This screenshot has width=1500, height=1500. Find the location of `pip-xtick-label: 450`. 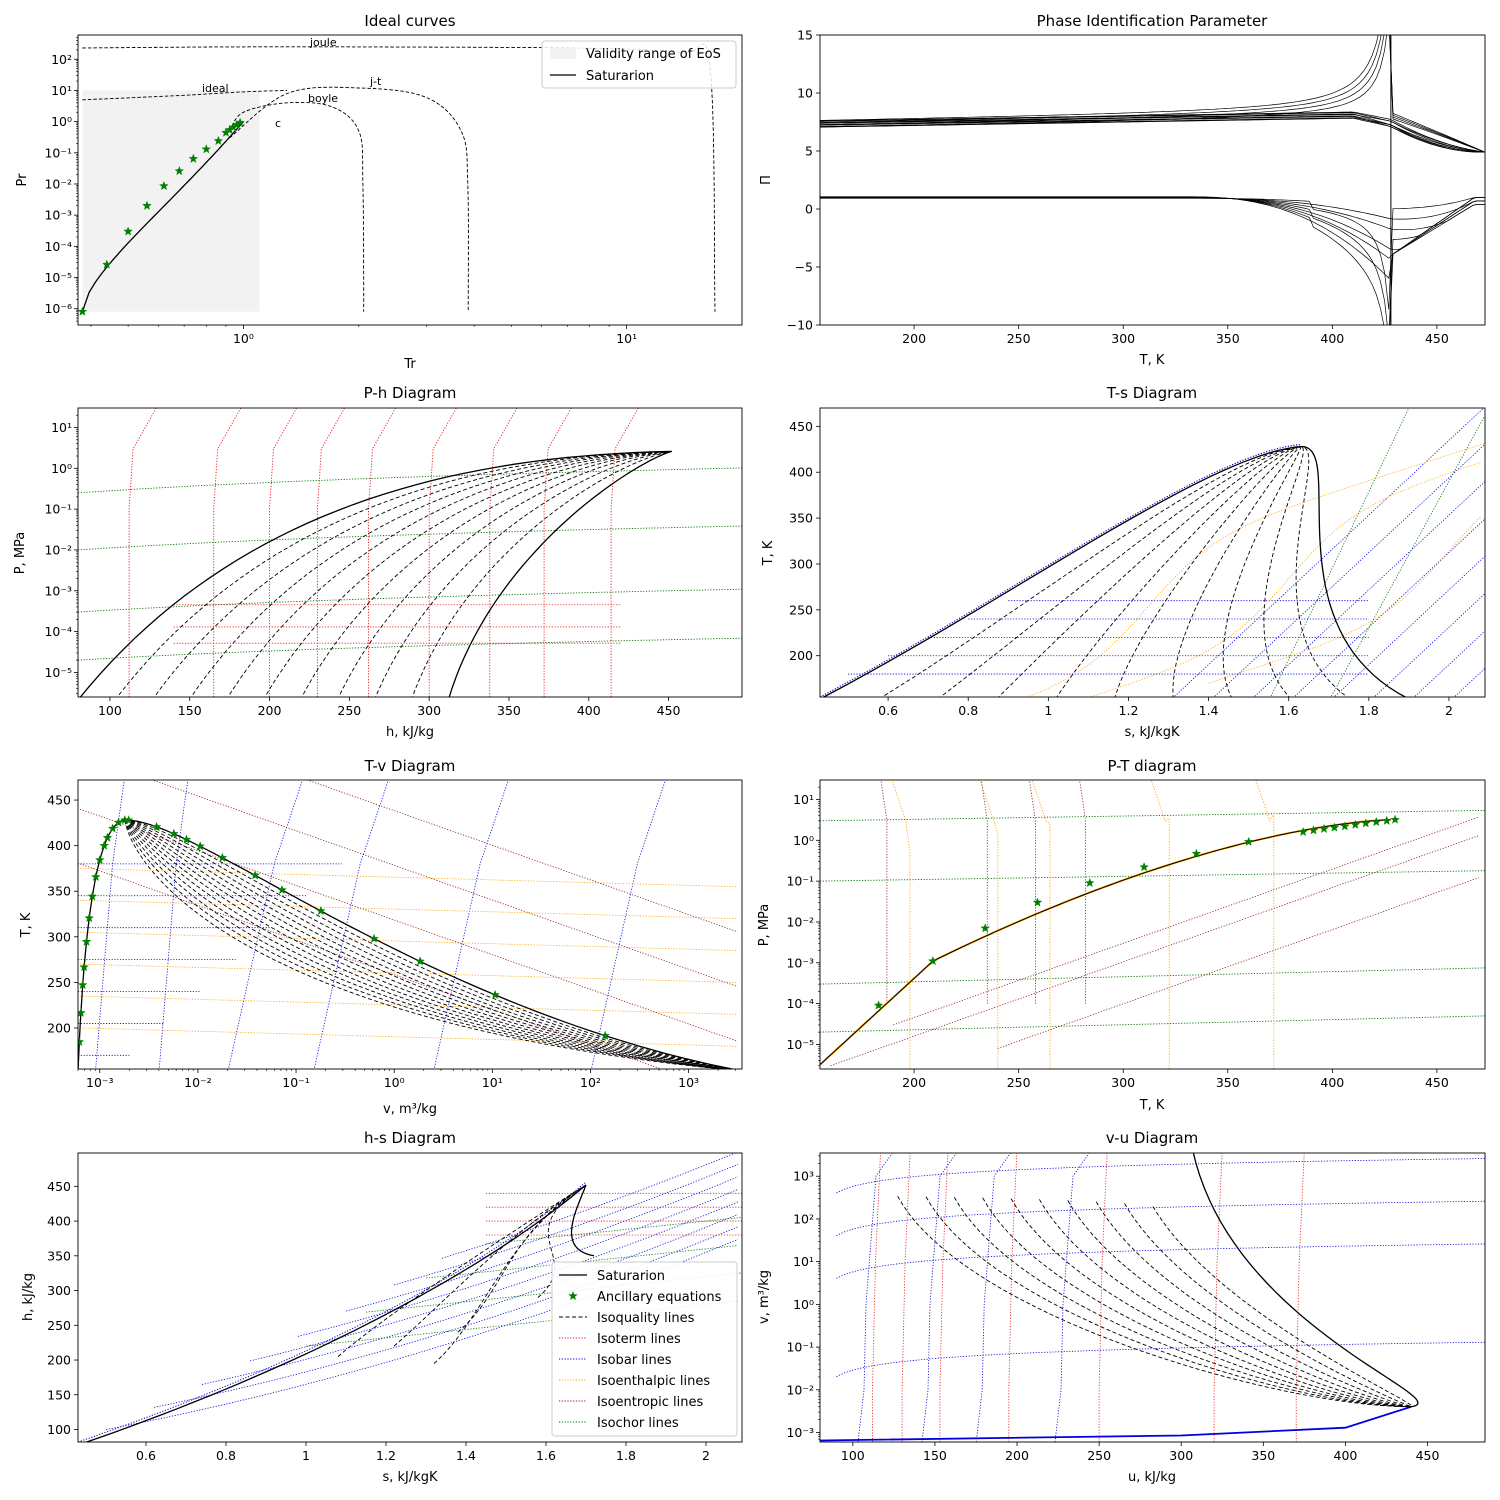

pip-xtick-label: 450 is located at coordinates (1437, 338).